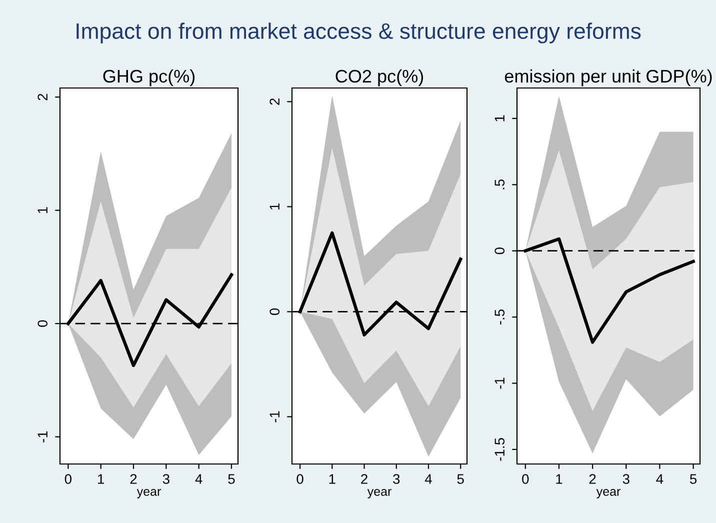  Describe the element at coordinates (380, 77) in the screenshot. I see `chart-title: CO2 pc(%)` at that location.